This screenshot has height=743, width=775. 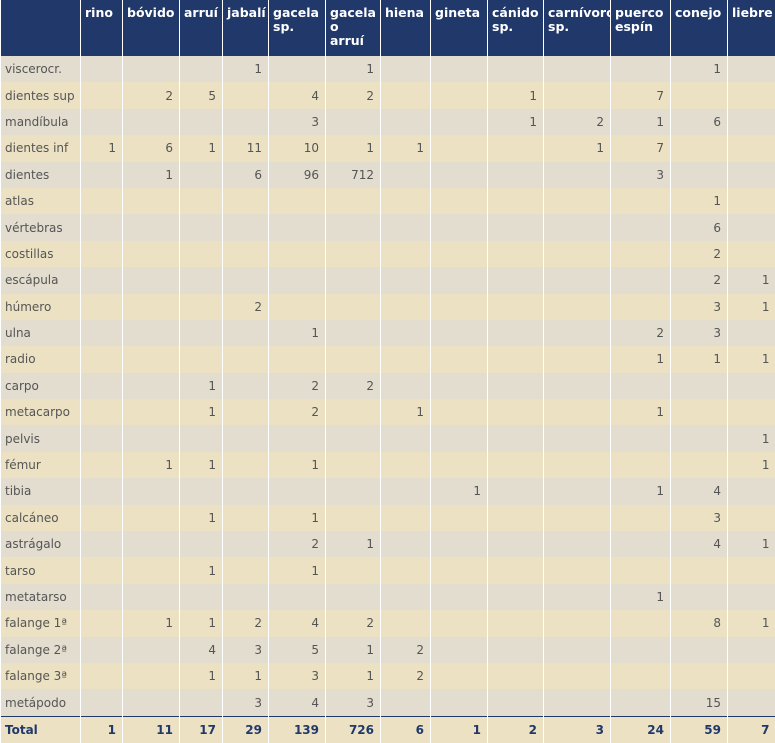 What do you see at coordinates (151, 729) in the screenshot?
I see `cell: 11` at bounding box center [151, 729].